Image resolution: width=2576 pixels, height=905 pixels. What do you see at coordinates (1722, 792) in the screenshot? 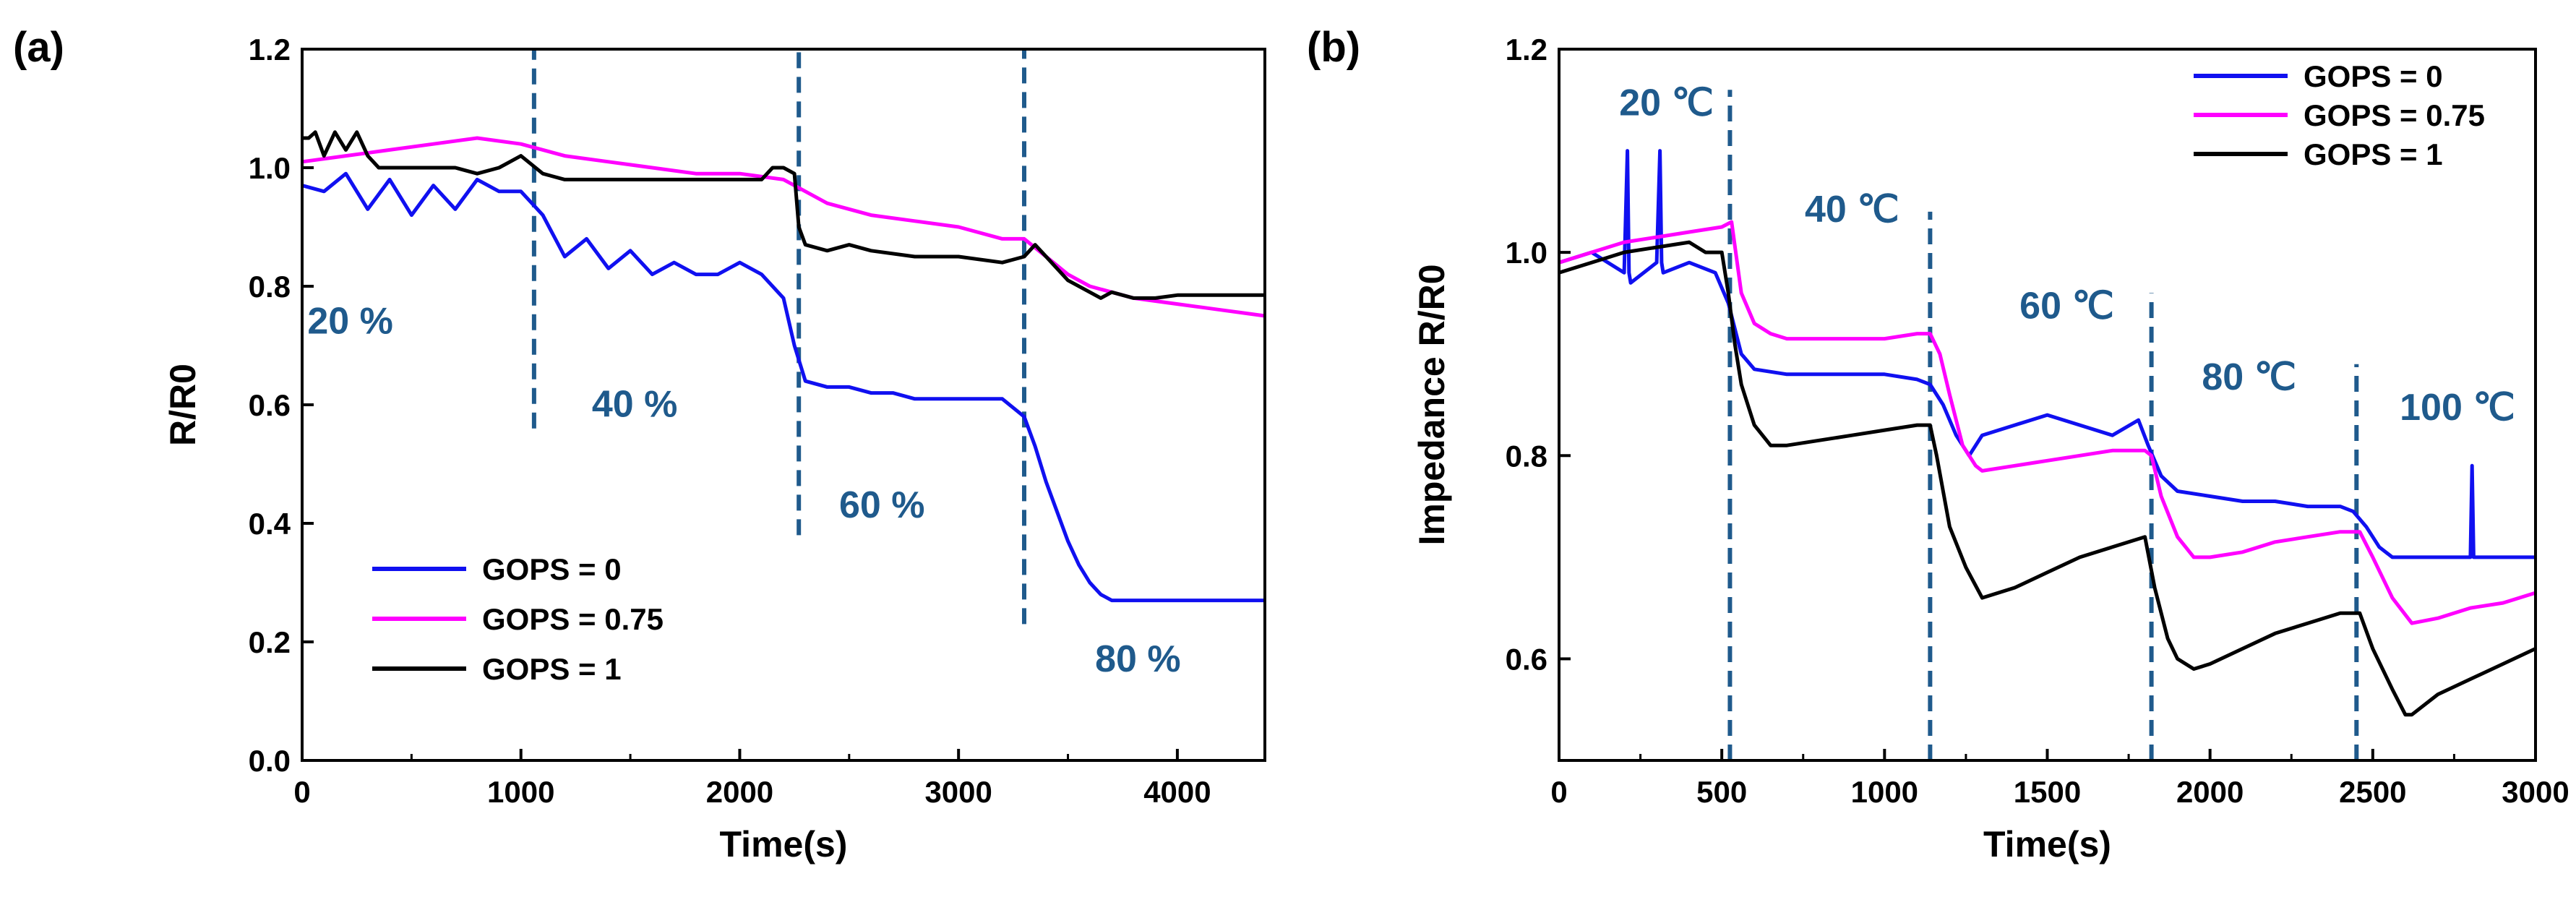
I see `x-tick-label: 500` at bounding box center [1722, 792].